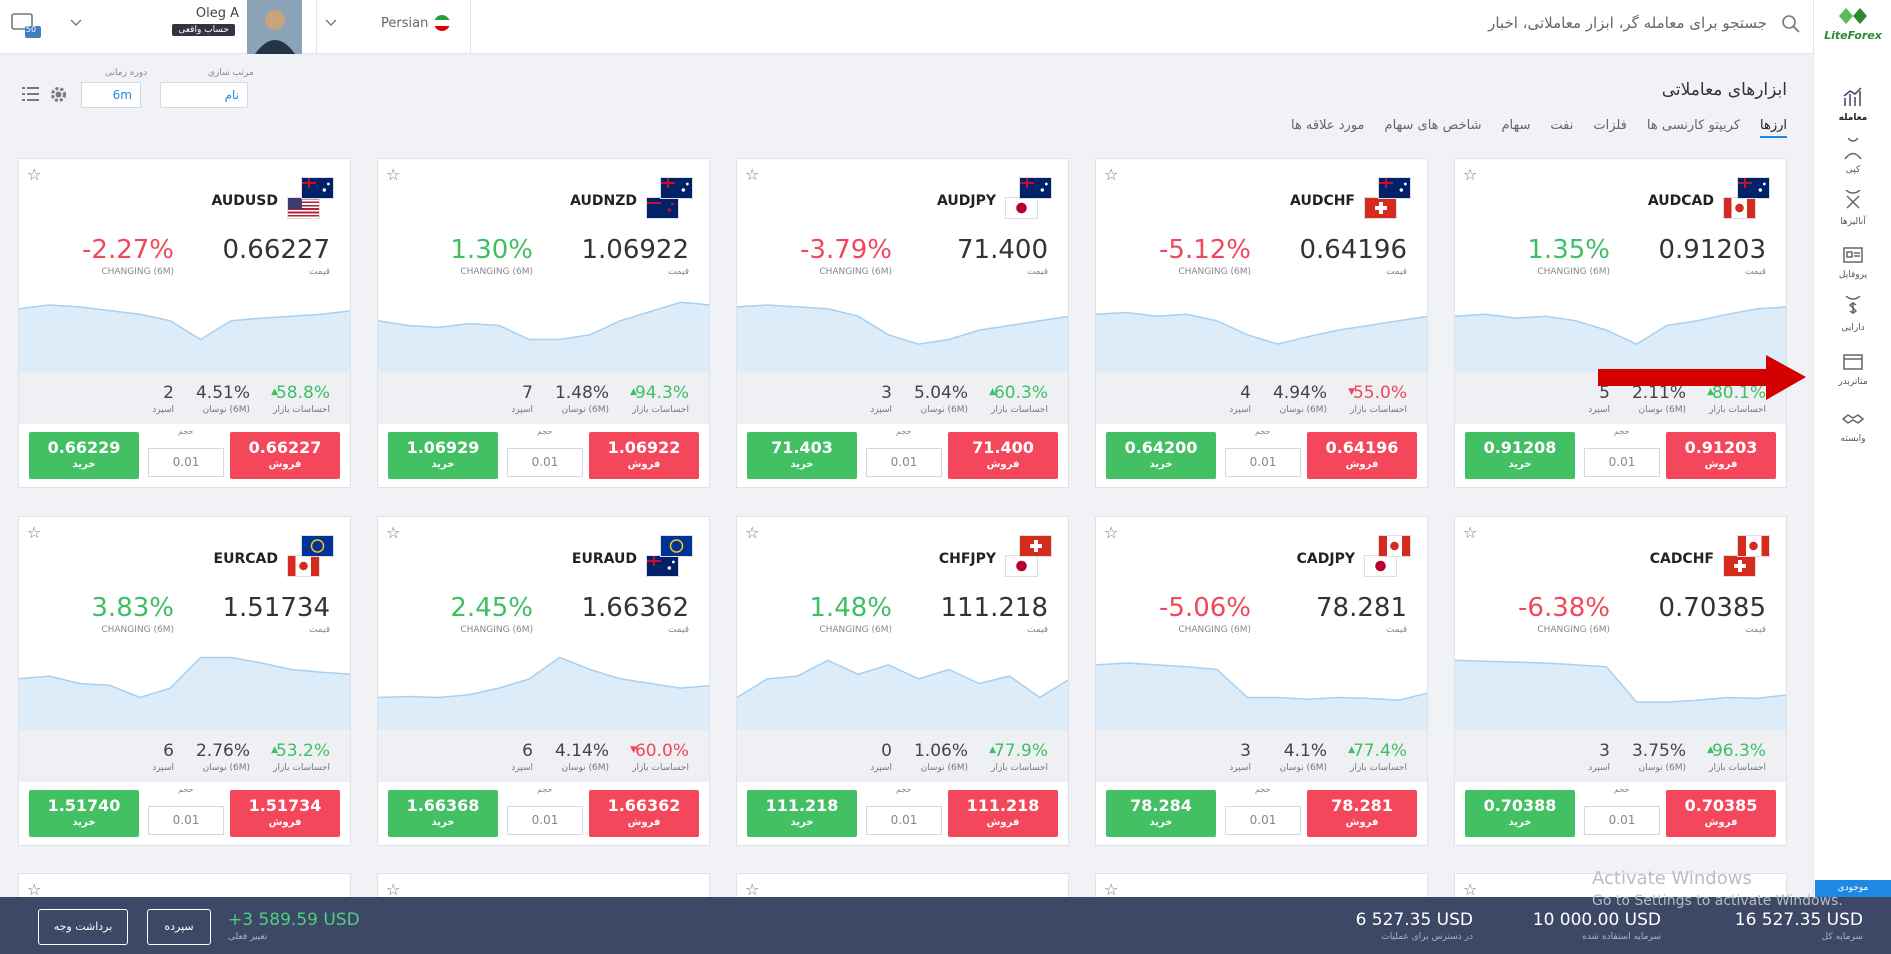  Describe the element at coordinates (1852, 261) in the screenshot. I see `sidebar-item: پروفایل` at that location.